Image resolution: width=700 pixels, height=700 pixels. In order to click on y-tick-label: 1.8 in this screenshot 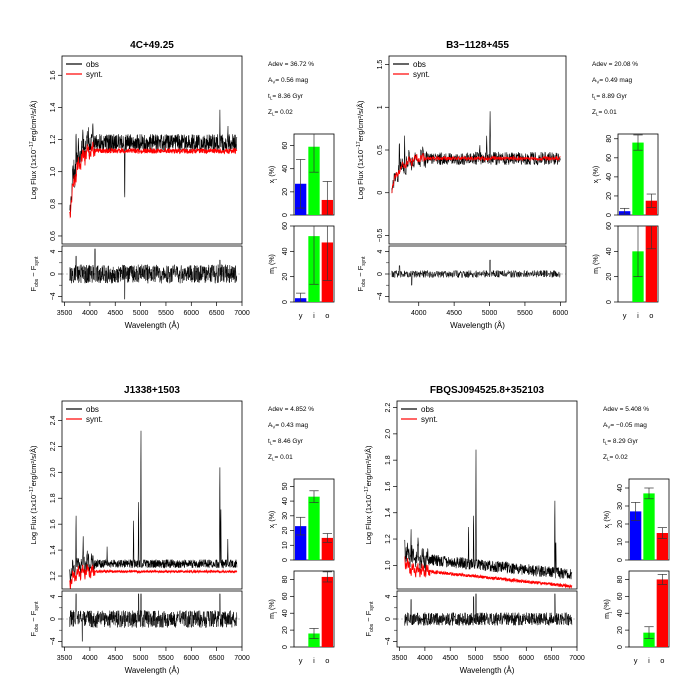, I will do `click(53, 498)`.